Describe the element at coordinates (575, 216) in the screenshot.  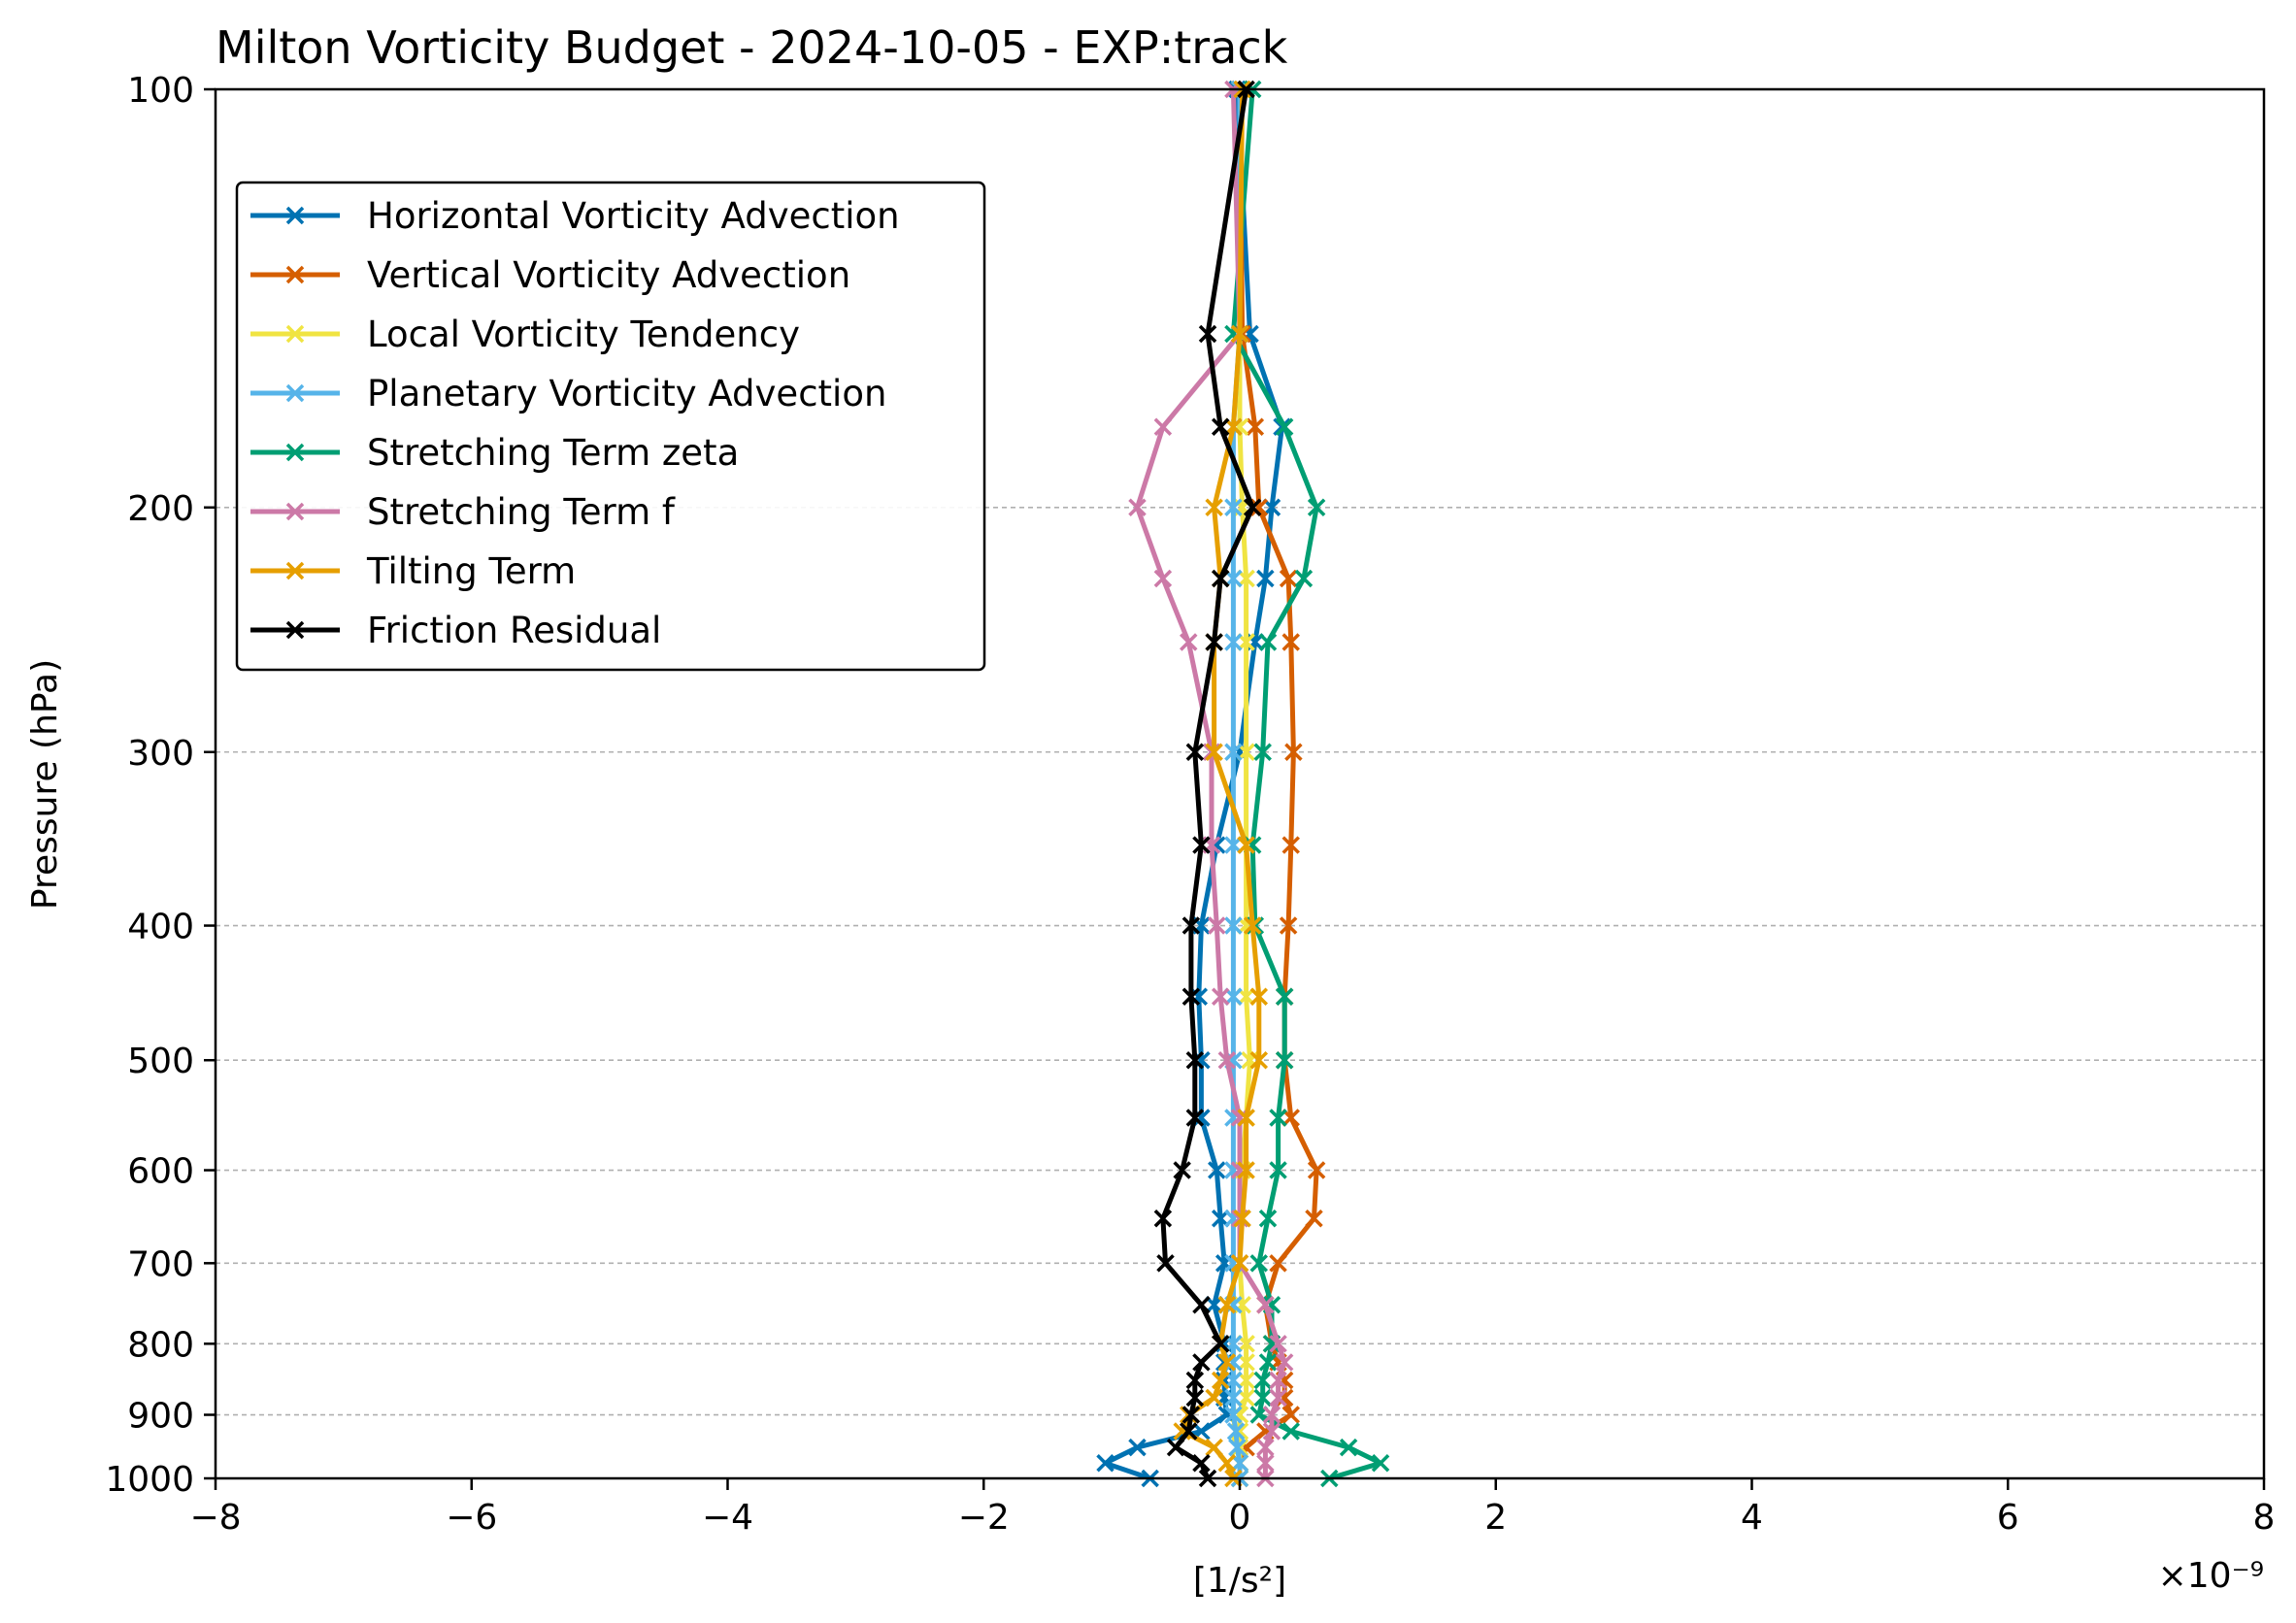
I see `legend-entry: Horizontal Vorticity Advection` at that location.